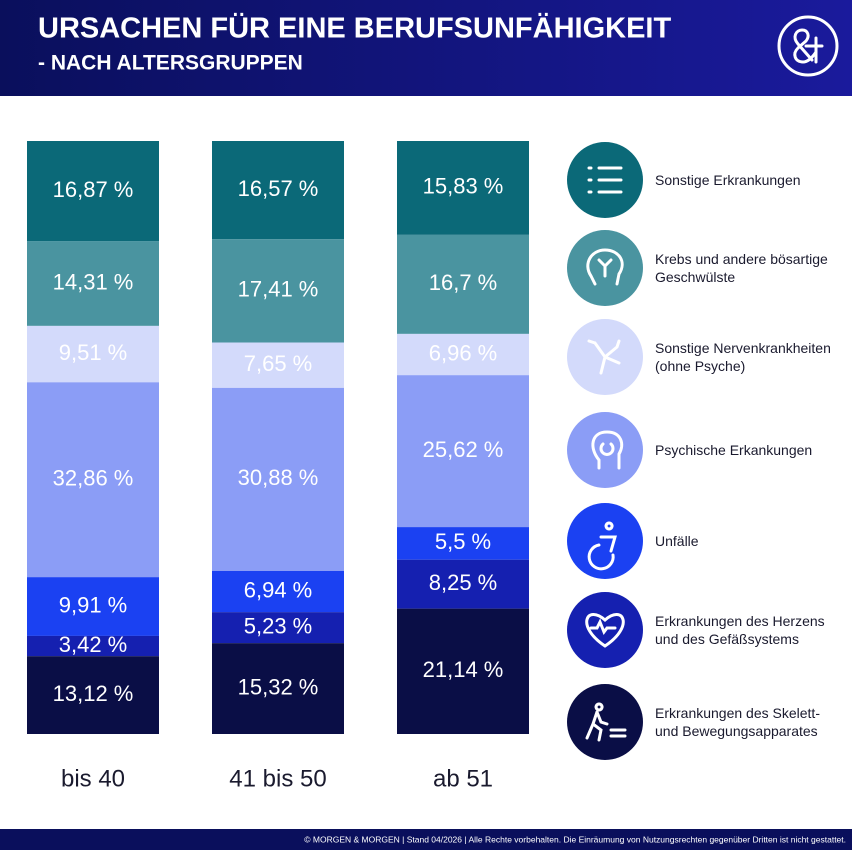 The image size is (852, 850). I want to click on legend-label: Psychische Erkankungen, so click(734, 450).